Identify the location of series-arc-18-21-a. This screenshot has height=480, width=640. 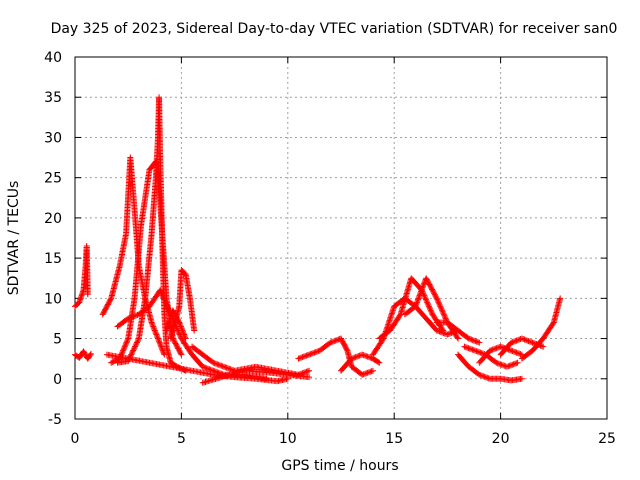
(490, 367).